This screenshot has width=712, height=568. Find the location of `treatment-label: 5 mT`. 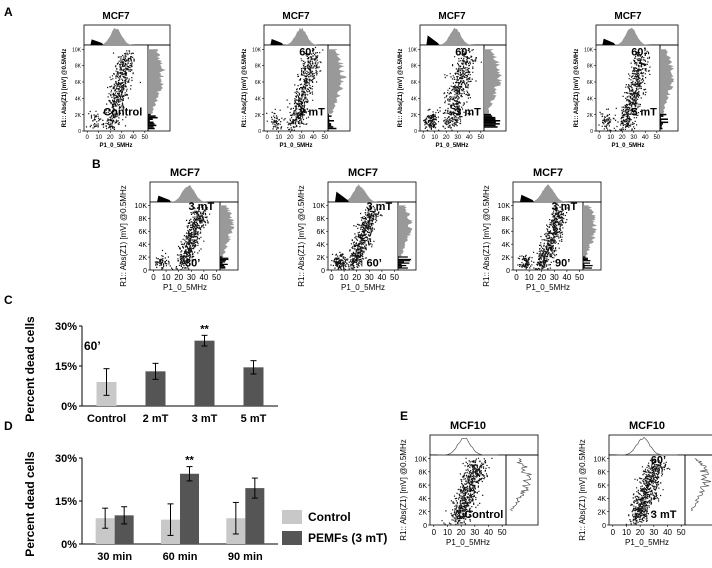

treatment-label: 5 mT is located at coordinates (644, 113).